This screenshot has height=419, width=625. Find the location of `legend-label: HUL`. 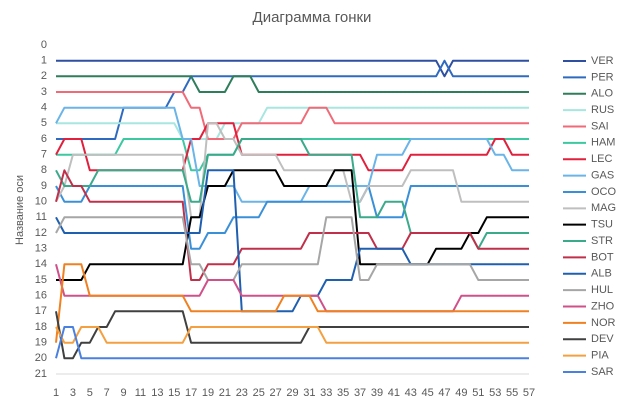

legend-label: HUL is located at coordinates (602, 290).